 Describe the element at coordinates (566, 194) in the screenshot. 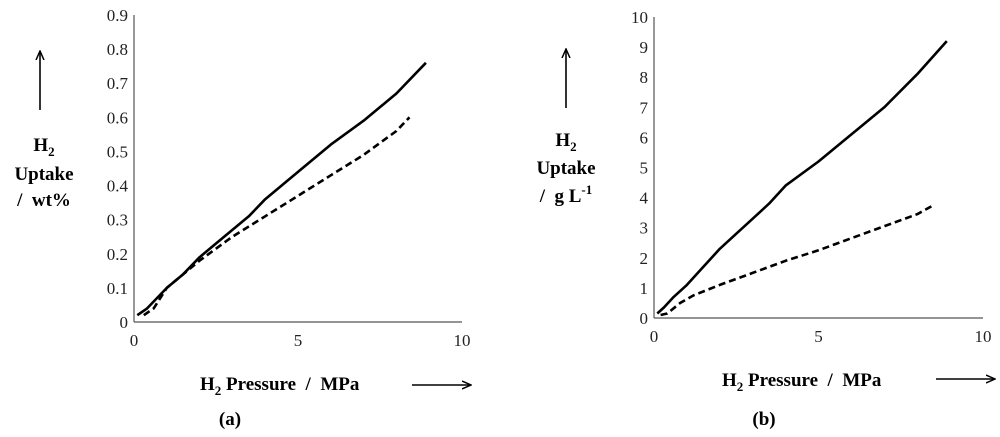

I see `panel-b-ylabel-line3: / g L-1` at that location.